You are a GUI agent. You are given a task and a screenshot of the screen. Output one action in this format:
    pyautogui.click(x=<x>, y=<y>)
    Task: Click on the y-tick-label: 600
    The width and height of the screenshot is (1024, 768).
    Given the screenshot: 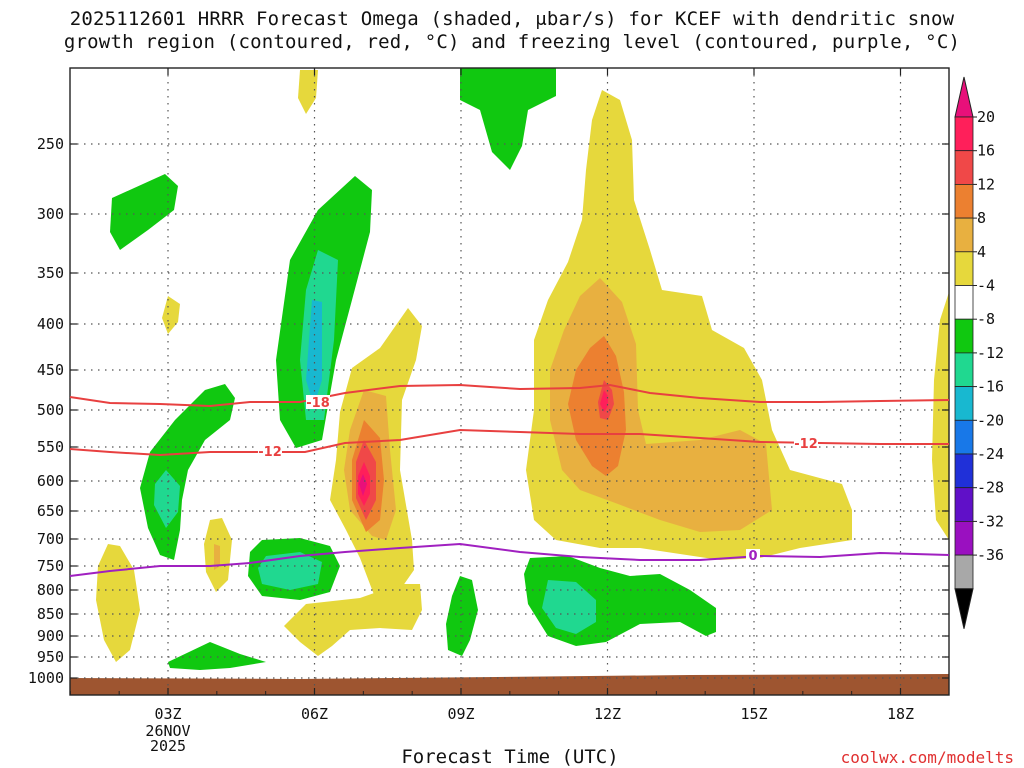 What is the action you would take?
    pyautogui.click(x=50, y=481)
    